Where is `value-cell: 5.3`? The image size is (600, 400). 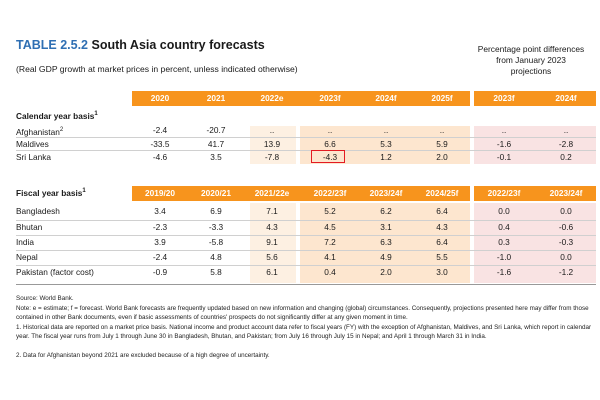 value-cell: 5.3 is located at coordinates (386, 144).